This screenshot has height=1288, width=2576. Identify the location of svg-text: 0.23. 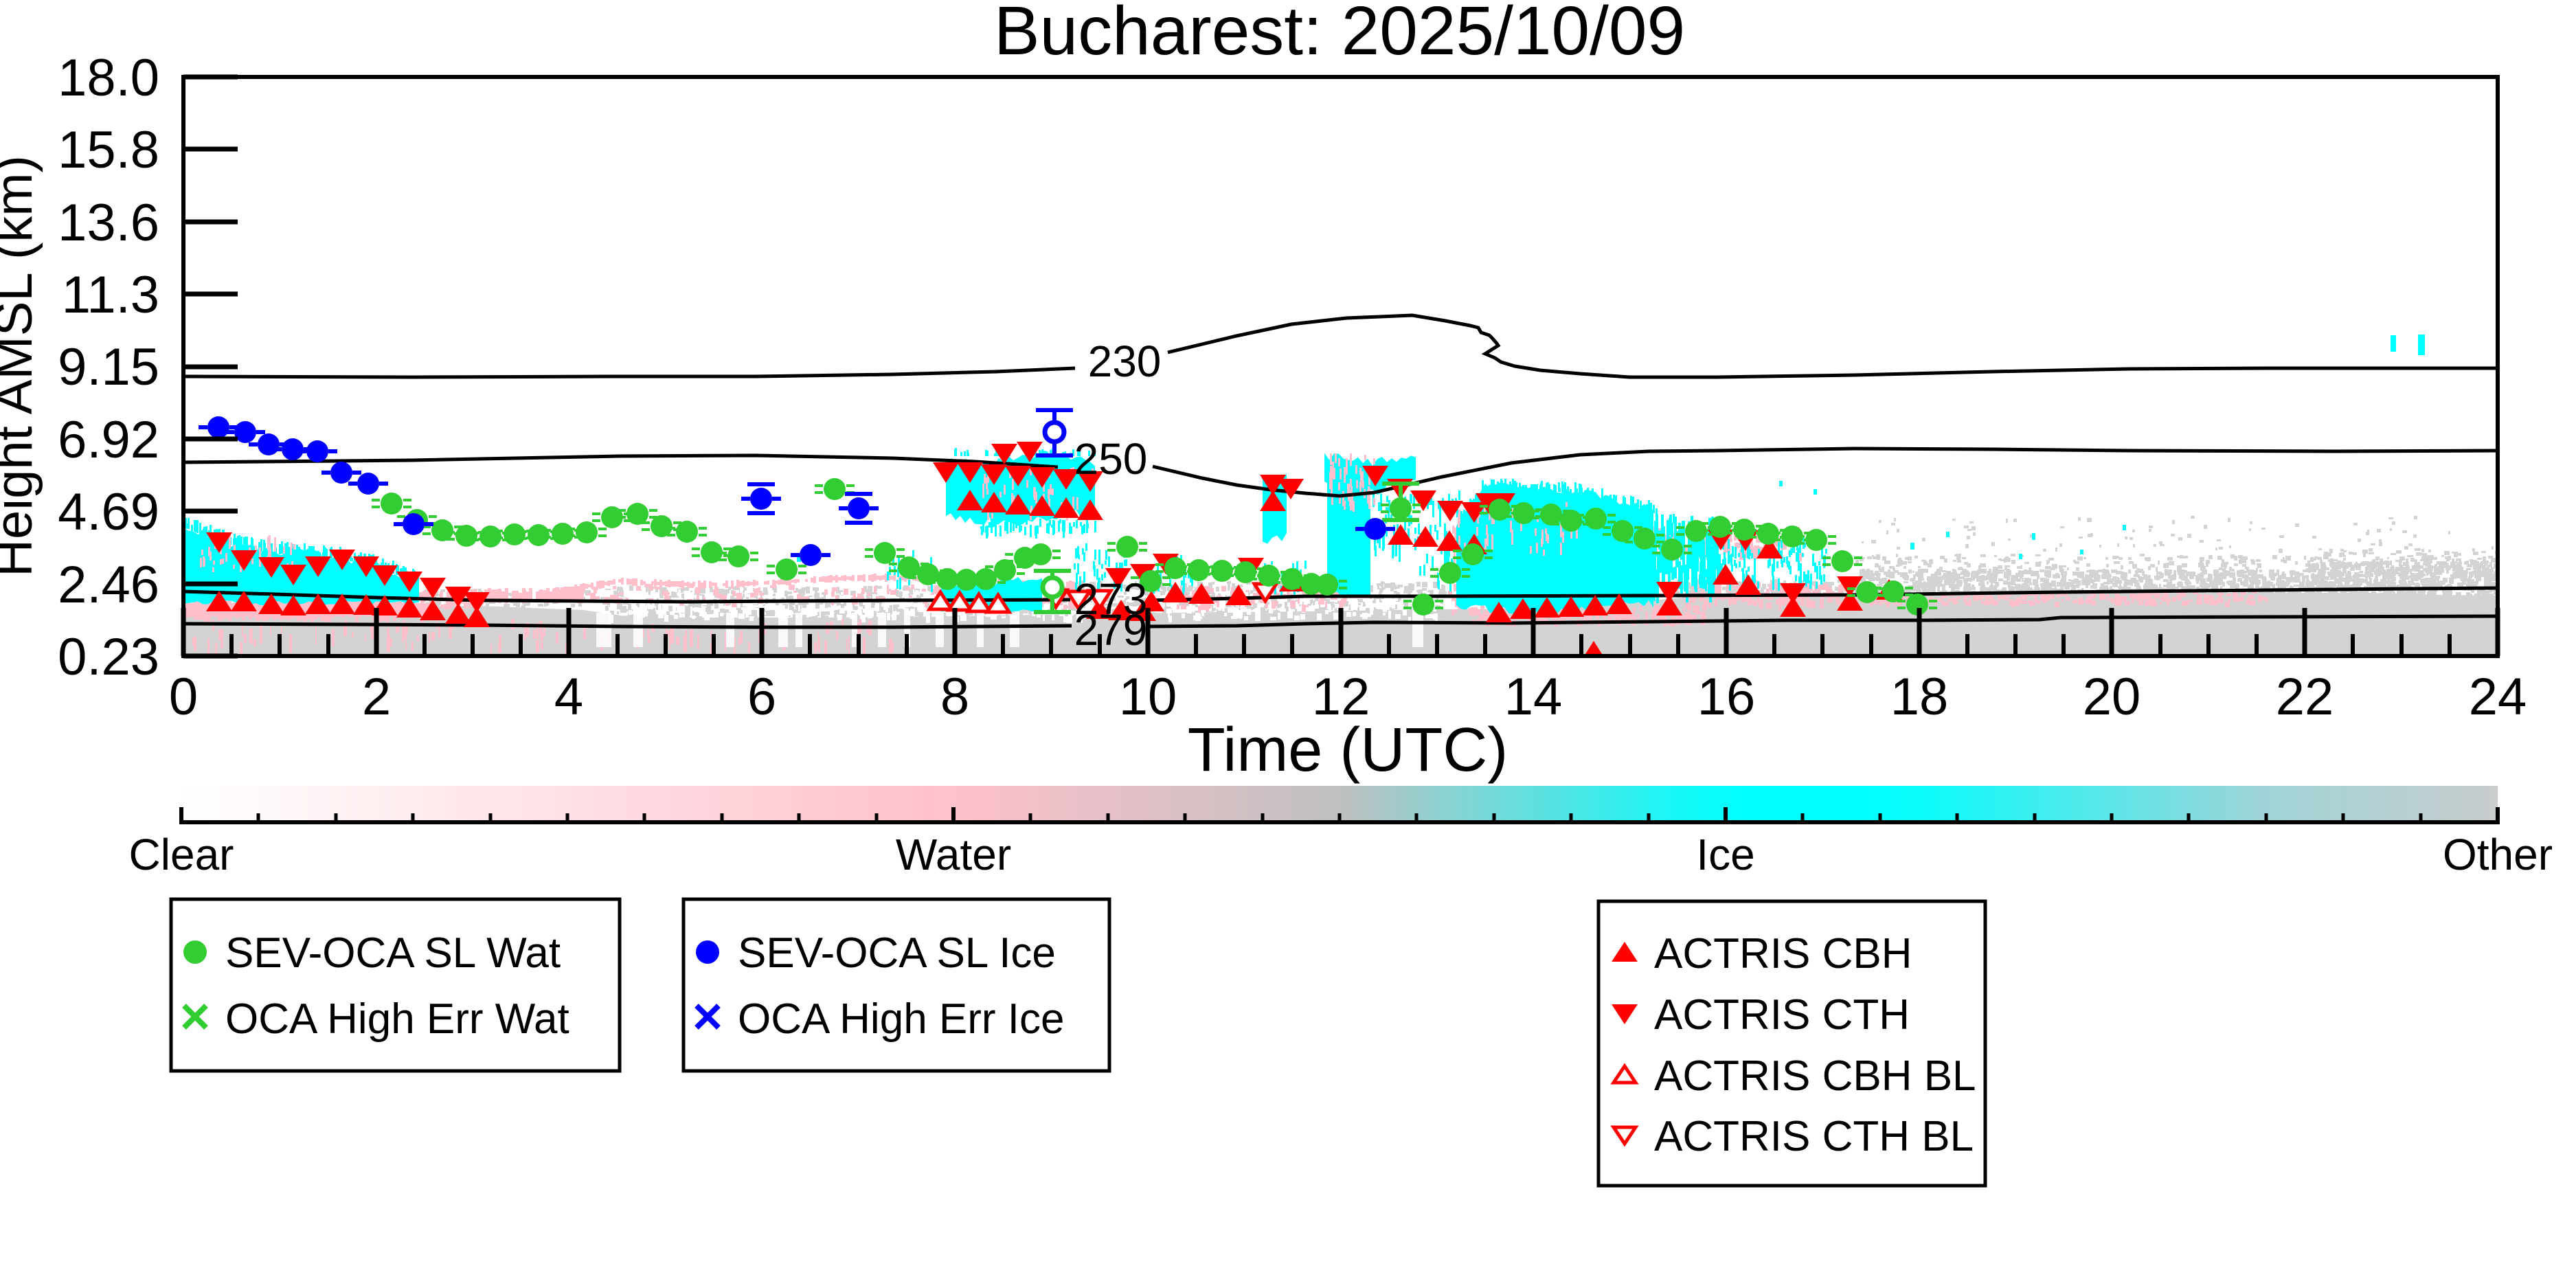
(108, 657).